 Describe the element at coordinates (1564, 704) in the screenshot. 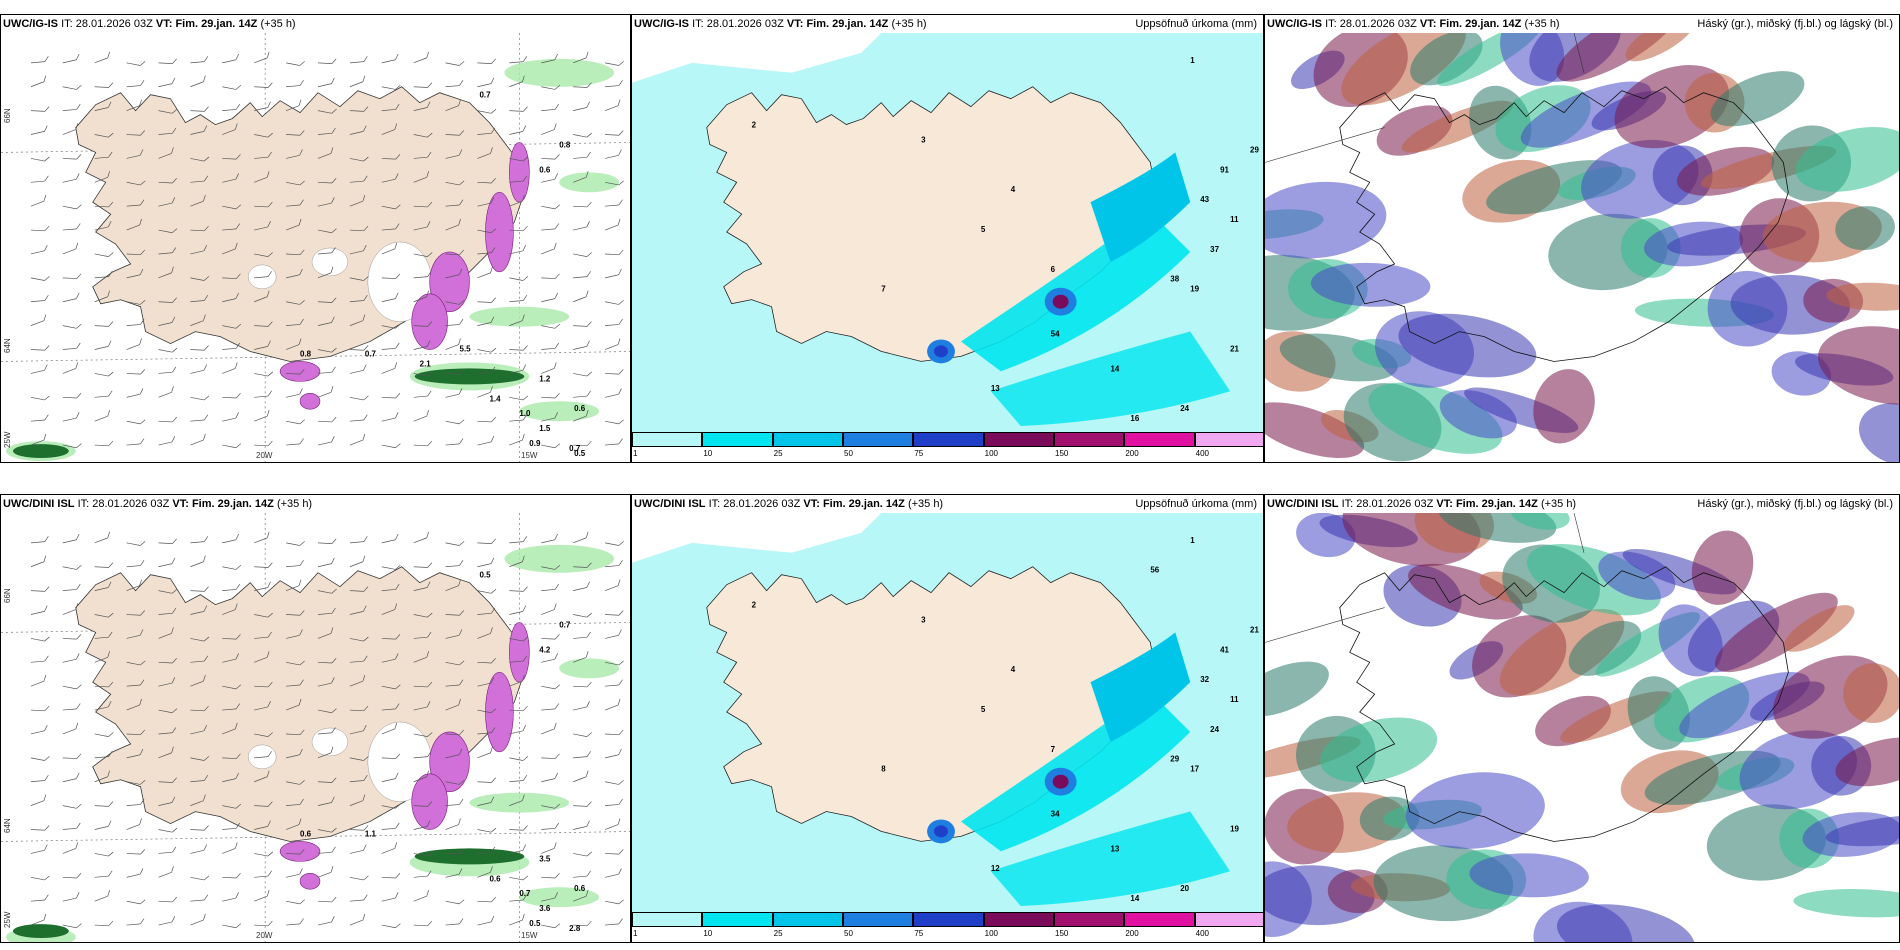

I see `iceland-outline` at that location.